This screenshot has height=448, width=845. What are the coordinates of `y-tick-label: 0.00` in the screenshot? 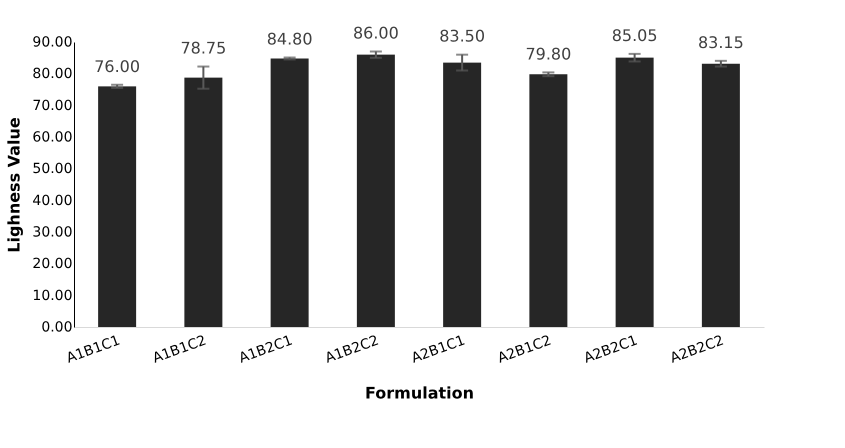 It's located at (56, 328).